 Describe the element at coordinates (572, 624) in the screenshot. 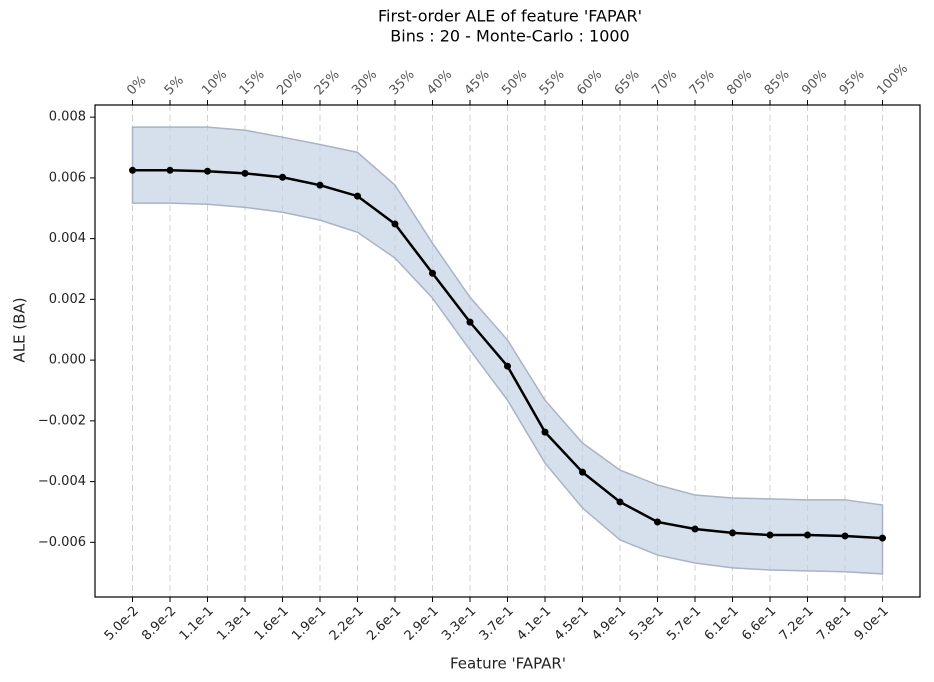

I see `x-tick-label: 4.5e-1` at that location.